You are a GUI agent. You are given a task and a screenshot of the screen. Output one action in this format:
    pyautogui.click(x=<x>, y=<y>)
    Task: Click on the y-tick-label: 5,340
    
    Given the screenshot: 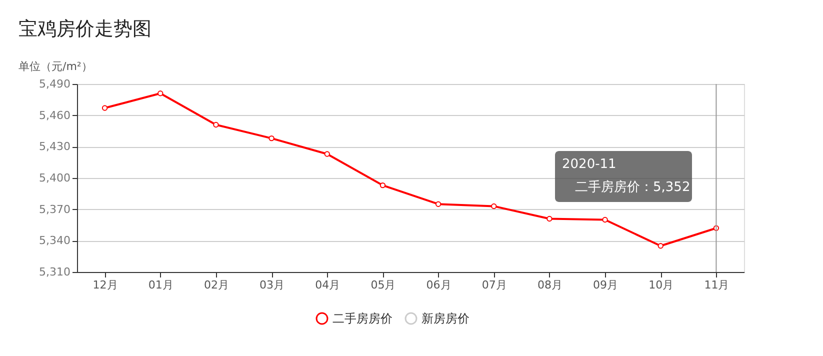 What is the action you would take?
    pyautogui.click(x=54, y=241)
    